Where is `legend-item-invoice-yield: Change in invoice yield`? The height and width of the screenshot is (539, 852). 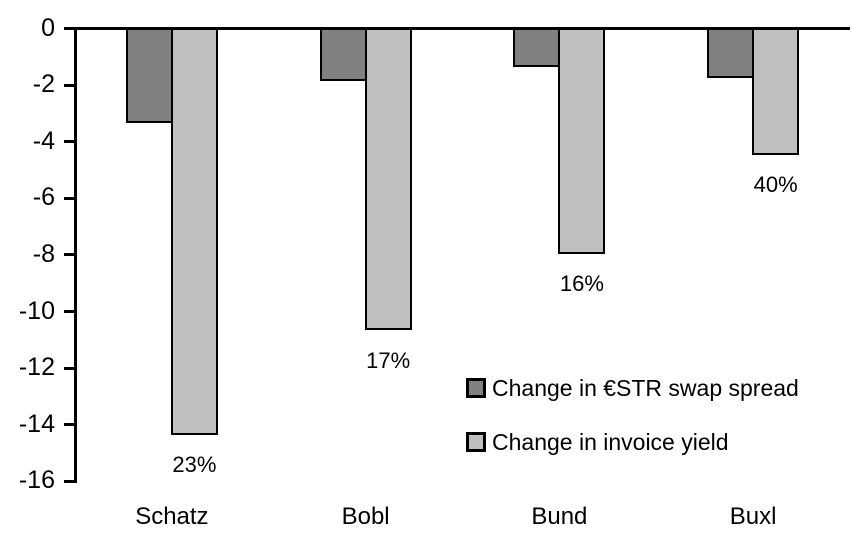
legend-item-invoice-yield: Change in invoice yield is located at coordinates (597, 442).